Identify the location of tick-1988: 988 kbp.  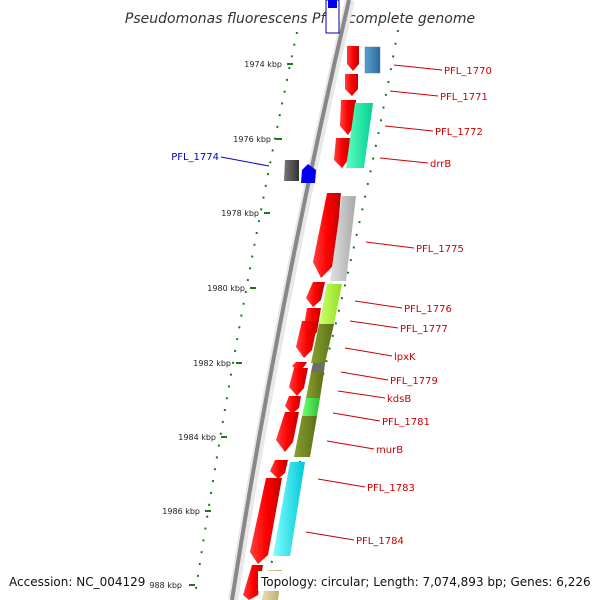
(172, 585).